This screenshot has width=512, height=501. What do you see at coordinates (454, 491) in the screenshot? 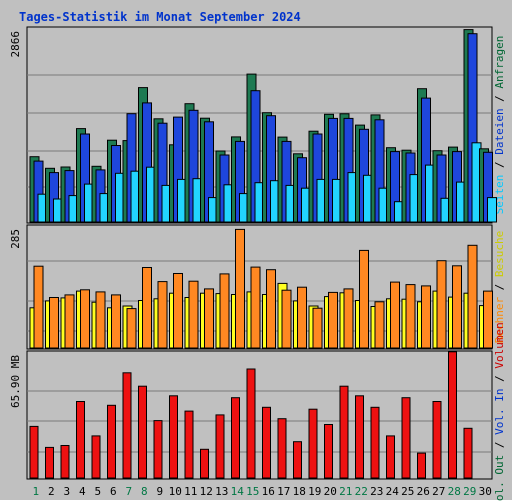
I see `x-tick-label: 28` at bounding box center [454, 491].